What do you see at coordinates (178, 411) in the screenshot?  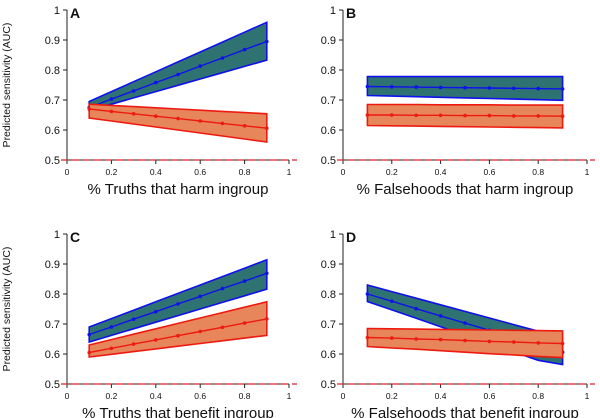 I see `x-axis-label: % Truths that benefit ingroup` at bounding box center [178, 411].